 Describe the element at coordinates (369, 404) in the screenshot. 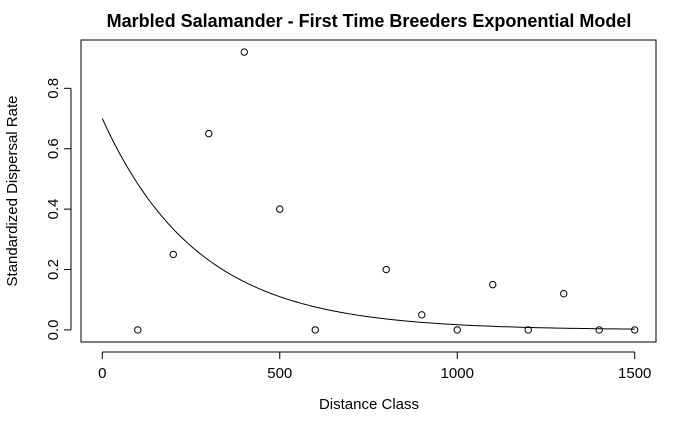

I see `x-axis-label: Distance Class` at that location.